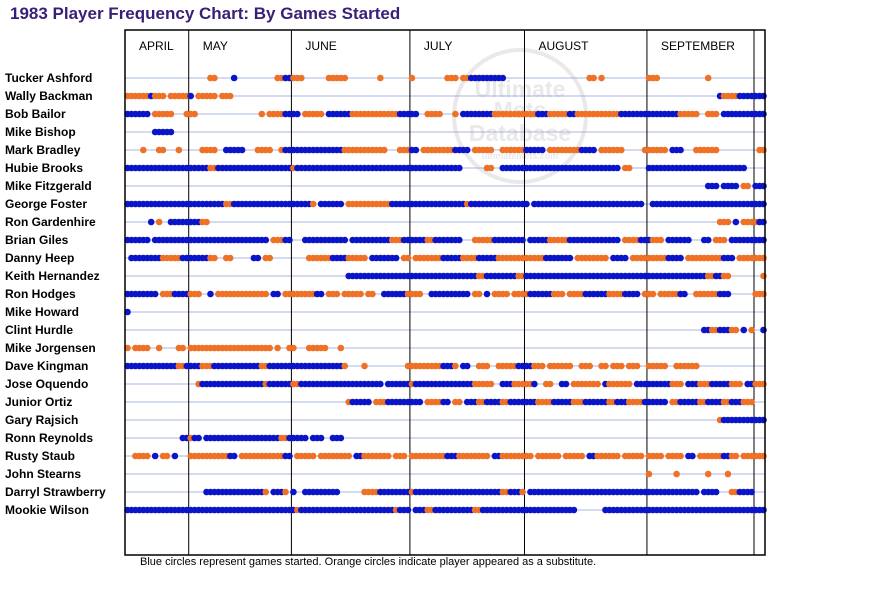 This screenshot has width=890, height=605. Describe the element at coordinates (420, 294) in the screenshot. I see `sub-dot-ron-hodges-g75` at that location.